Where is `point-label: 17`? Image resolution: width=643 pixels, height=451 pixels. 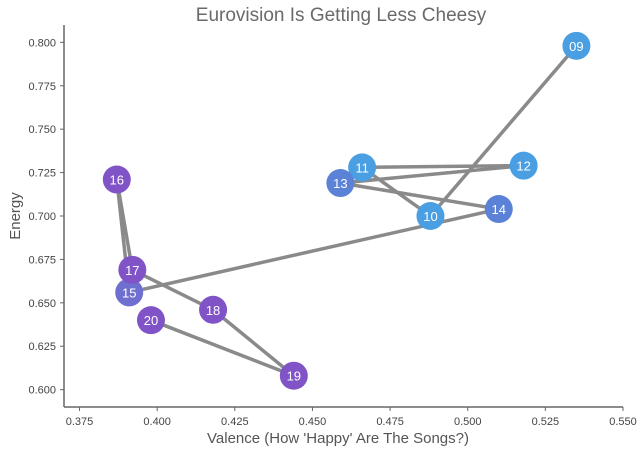 point-label: 17 is located at coordinates (132, 270).